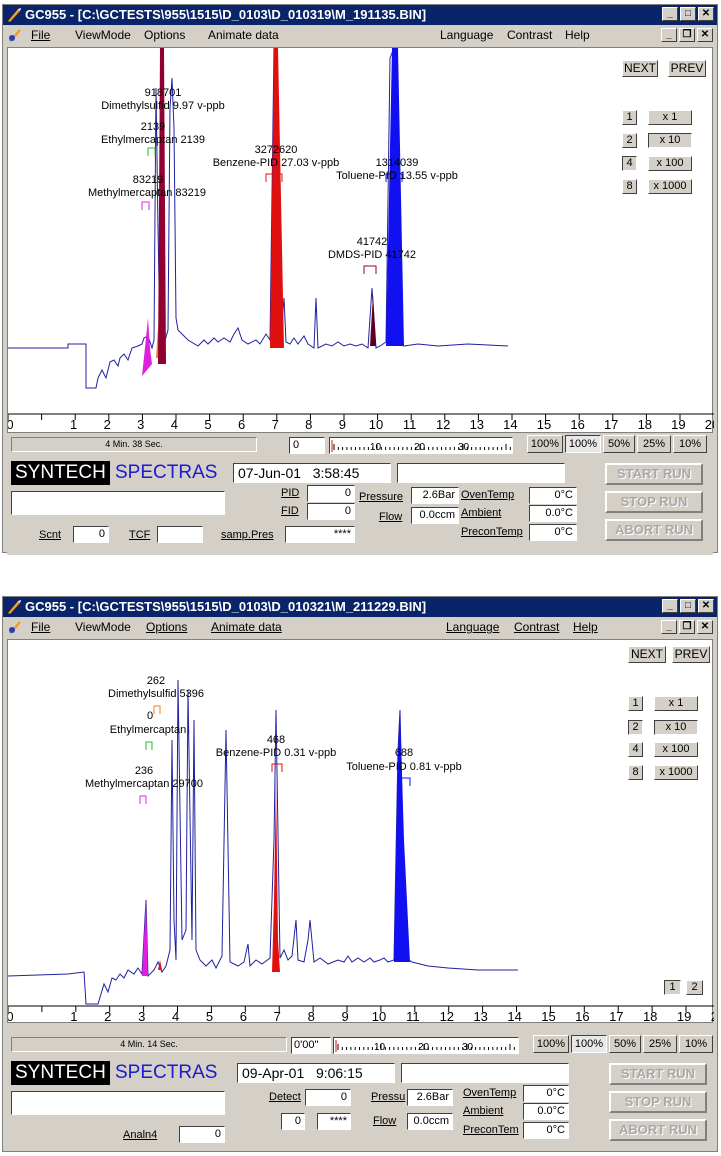 This screenshot has height=1156, width=721. What do you see at coordinates (553, 532) in the screenshot?
I see `precon-temp-value: 0°C` at bounding box center [553, 532].